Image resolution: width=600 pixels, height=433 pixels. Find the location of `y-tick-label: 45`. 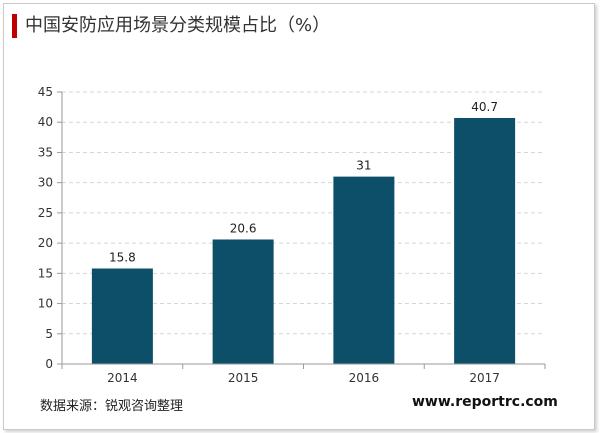

y-tick-label: 45 is located at coordinates (45, 92).